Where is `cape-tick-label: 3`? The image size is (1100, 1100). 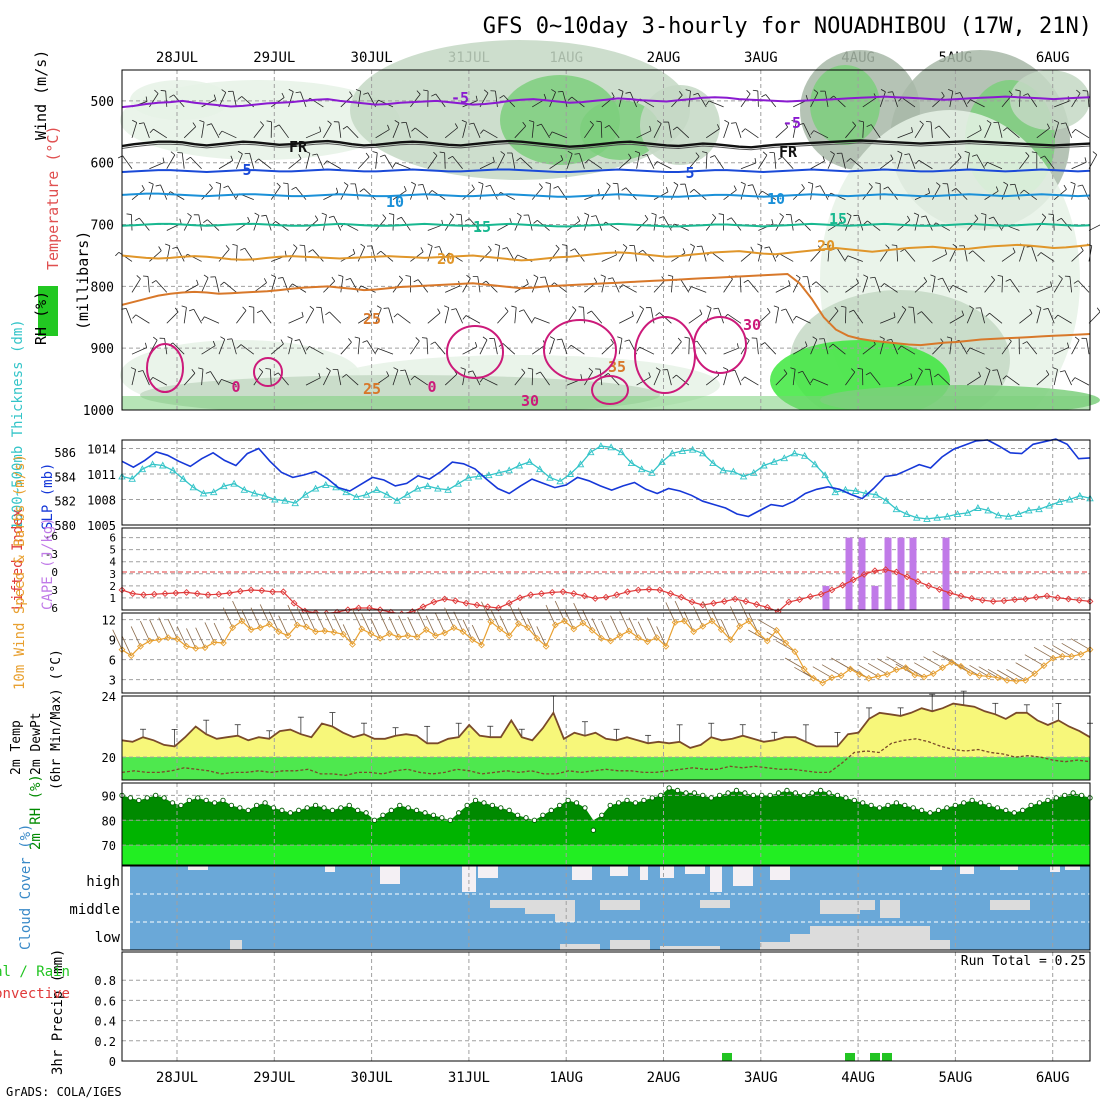 cape-tick-label: 3 is located at coordinates (112, 574).